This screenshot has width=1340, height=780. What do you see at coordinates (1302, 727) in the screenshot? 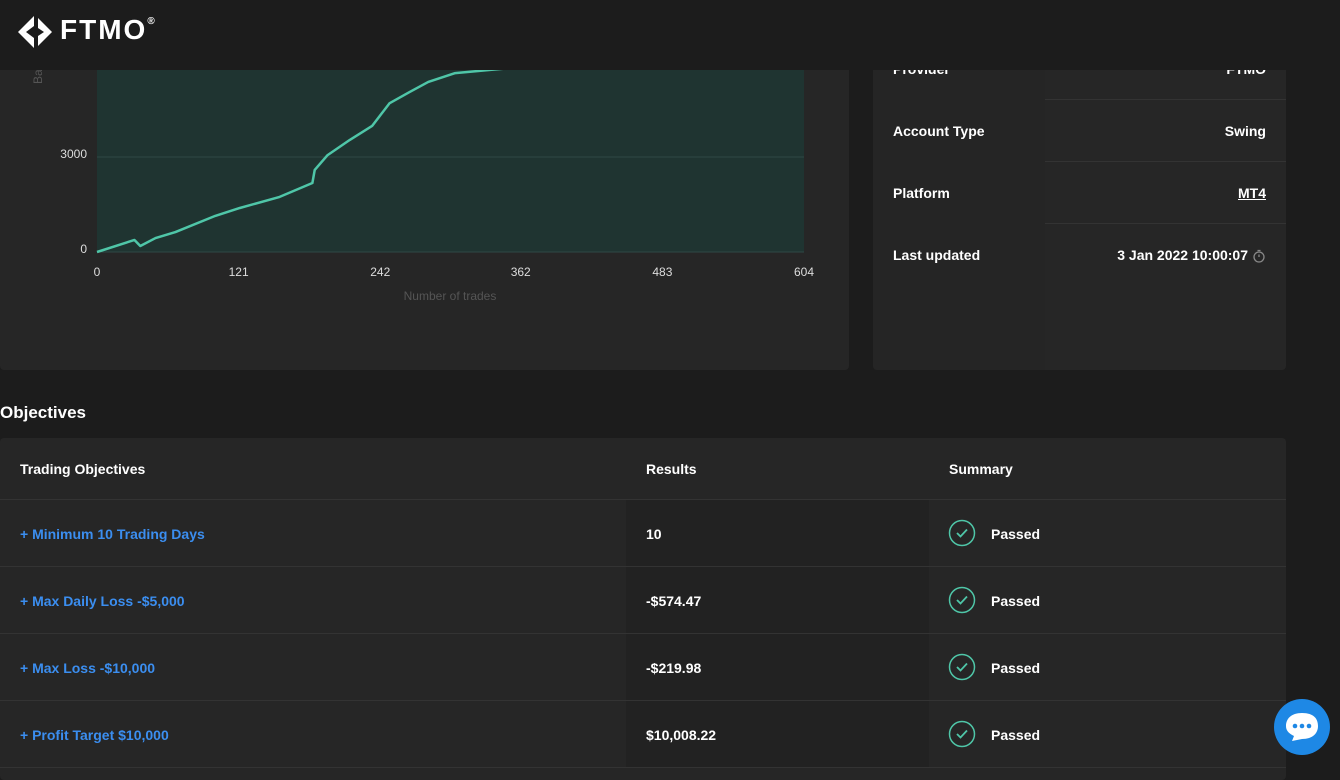
I see `chat-button` at bounding box center [1302, 727].